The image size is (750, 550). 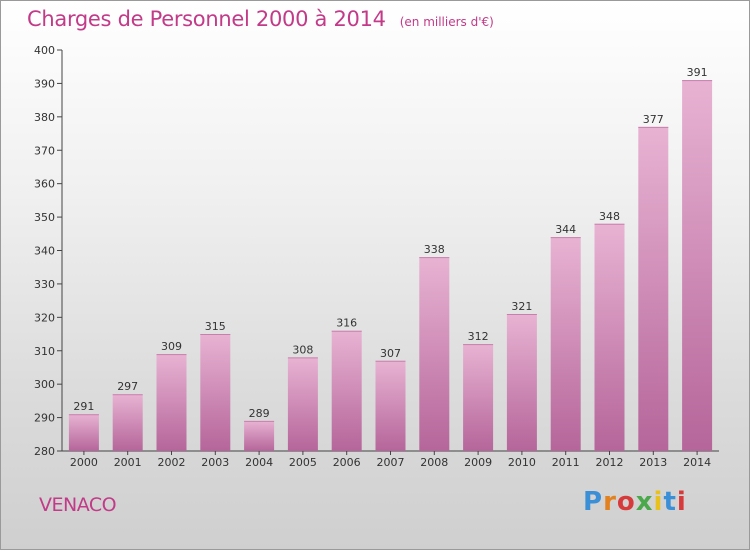 What do you see at coordinates (44, 83) in the screenshot?
I see `y-tick-label: 390` at bounding box center [44, 83].